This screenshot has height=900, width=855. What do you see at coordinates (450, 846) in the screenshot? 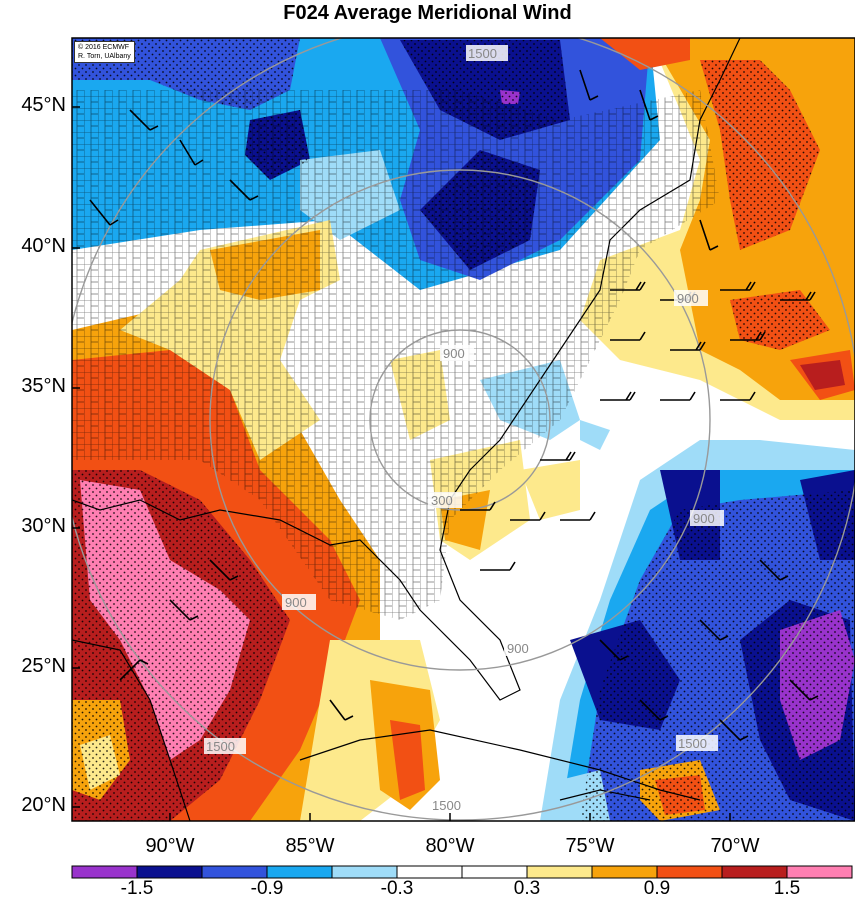
I see `lon-label: 80°W` at bounding box center [450, 846].